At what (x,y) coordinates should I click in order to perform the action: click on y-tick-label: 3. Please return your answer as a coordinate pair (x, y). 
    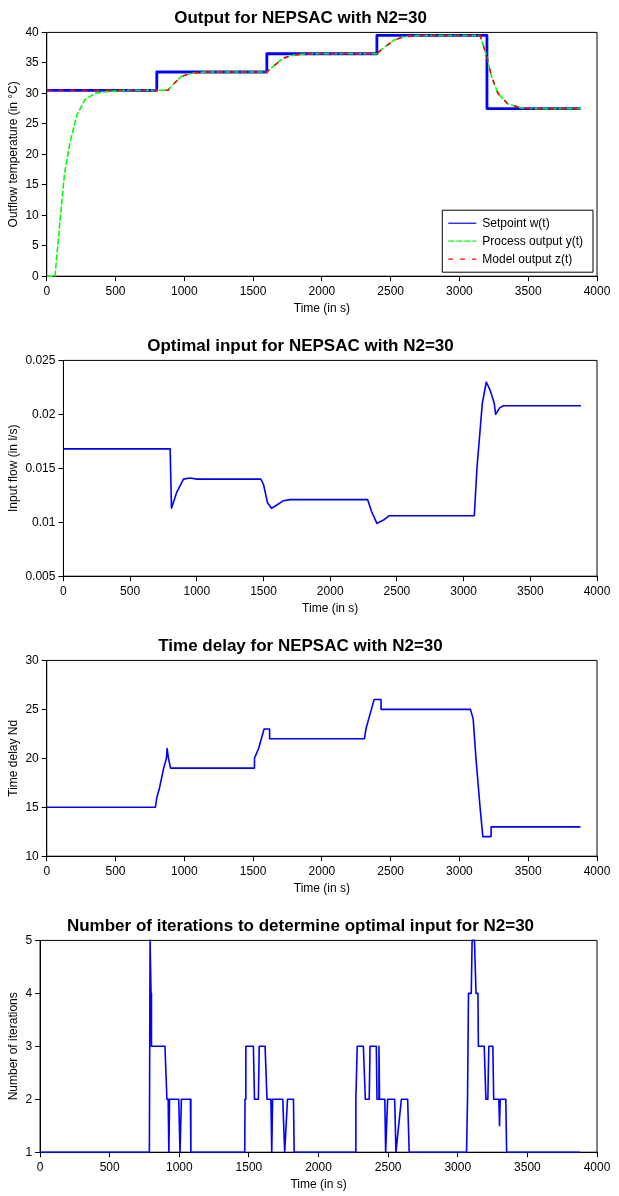
    Looking at the image, I should click on (29, 1045).